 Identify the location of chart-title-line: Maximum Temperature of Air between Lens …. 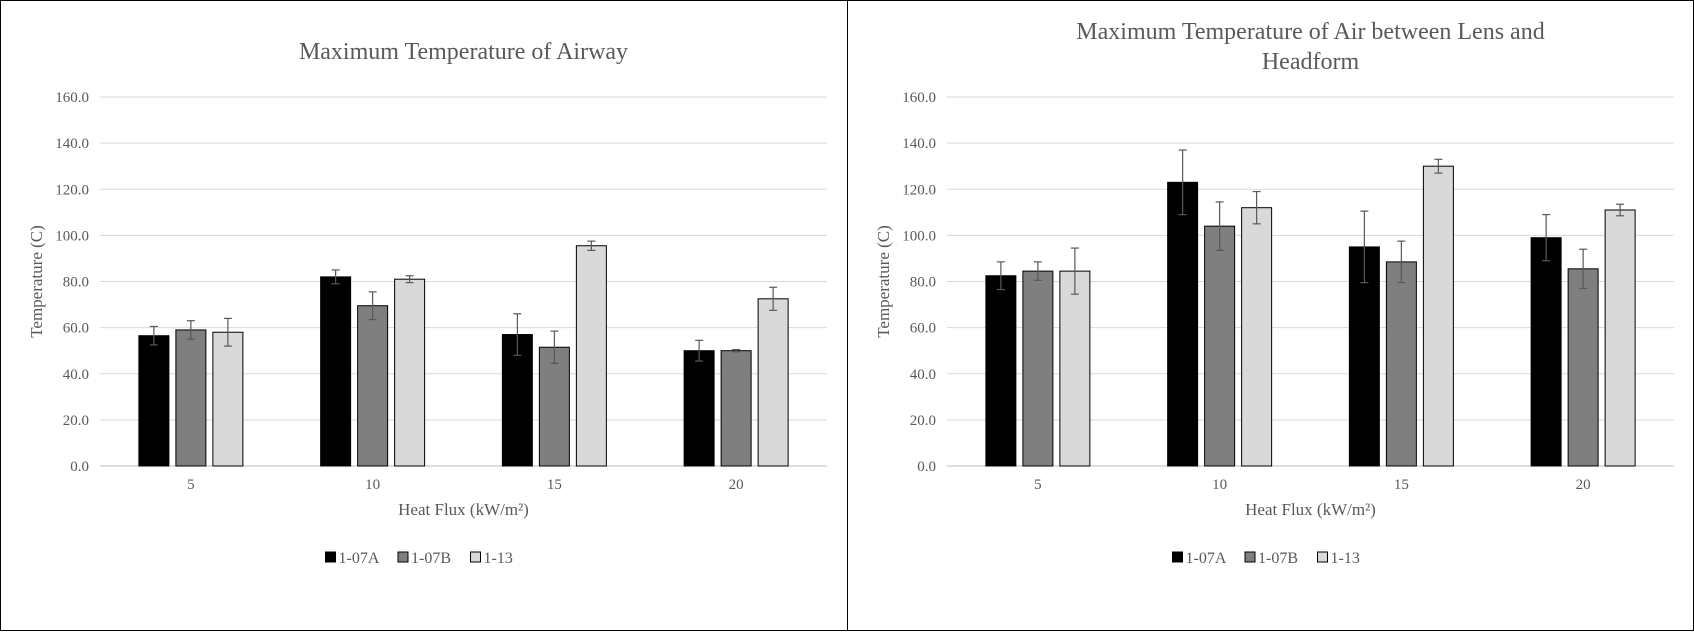
(1310, 32).